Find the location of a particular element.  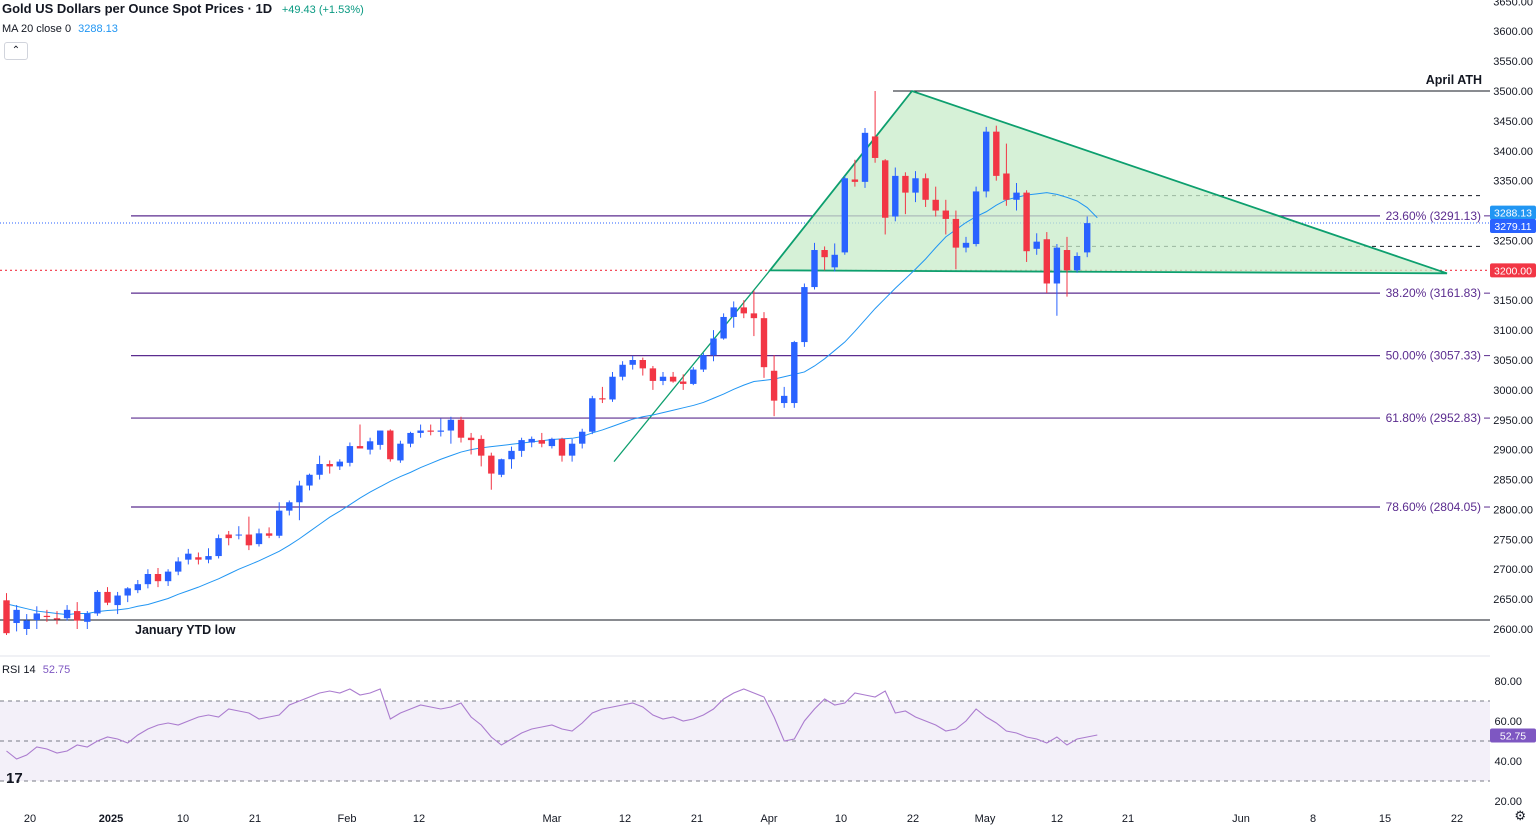

price-tick-label: 3100.00 is located at coordinates (1513, 331).